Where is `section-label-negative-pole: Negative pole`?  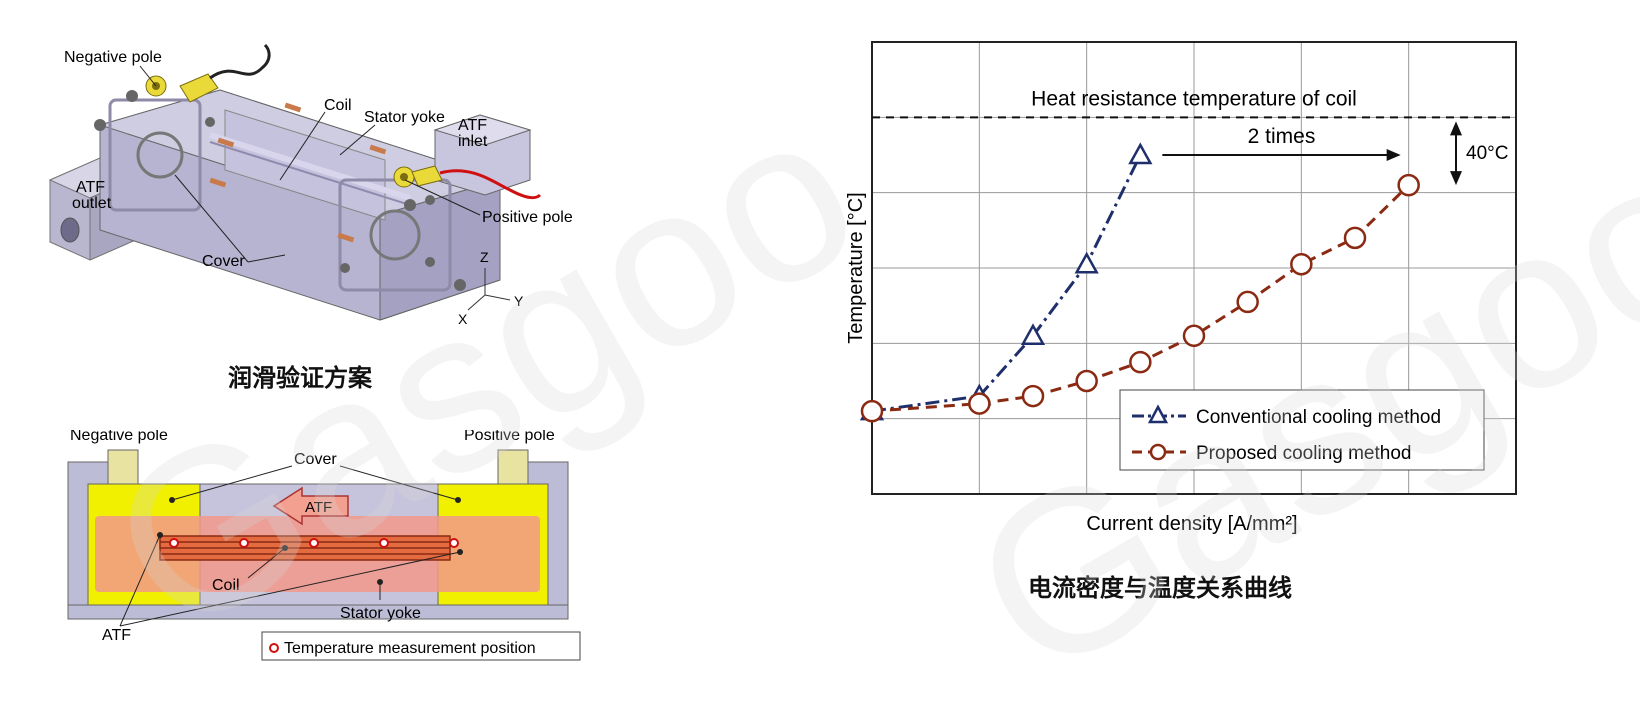
section-label-negative-pole: Negative pole is located at coordinates (119, 437).